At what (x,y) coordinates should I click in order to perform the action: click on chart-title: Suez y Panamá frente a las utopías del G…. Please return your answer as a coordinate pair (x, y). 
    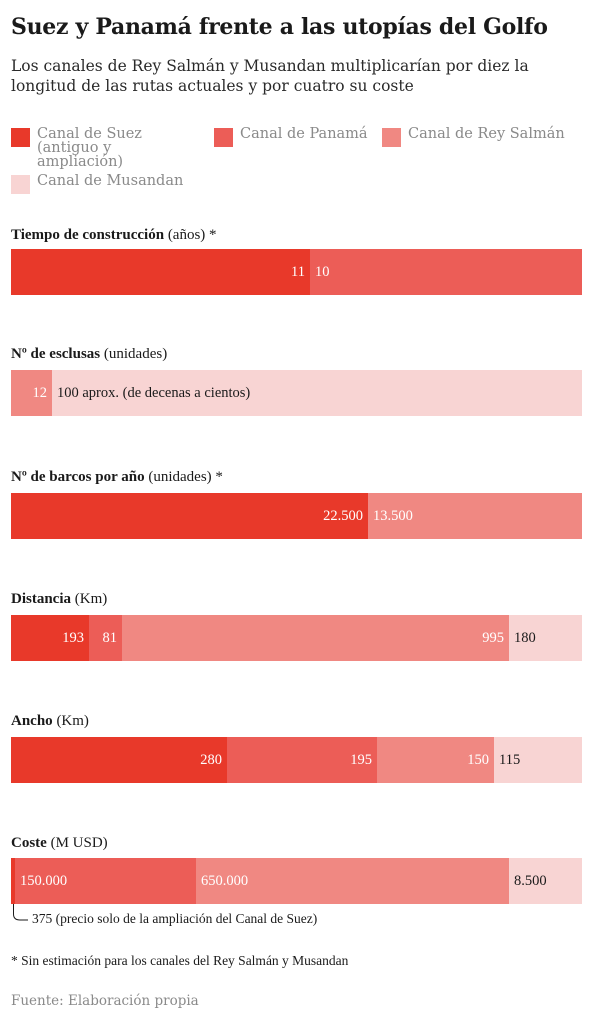
    Looking at the image, I should click on (279, 27).